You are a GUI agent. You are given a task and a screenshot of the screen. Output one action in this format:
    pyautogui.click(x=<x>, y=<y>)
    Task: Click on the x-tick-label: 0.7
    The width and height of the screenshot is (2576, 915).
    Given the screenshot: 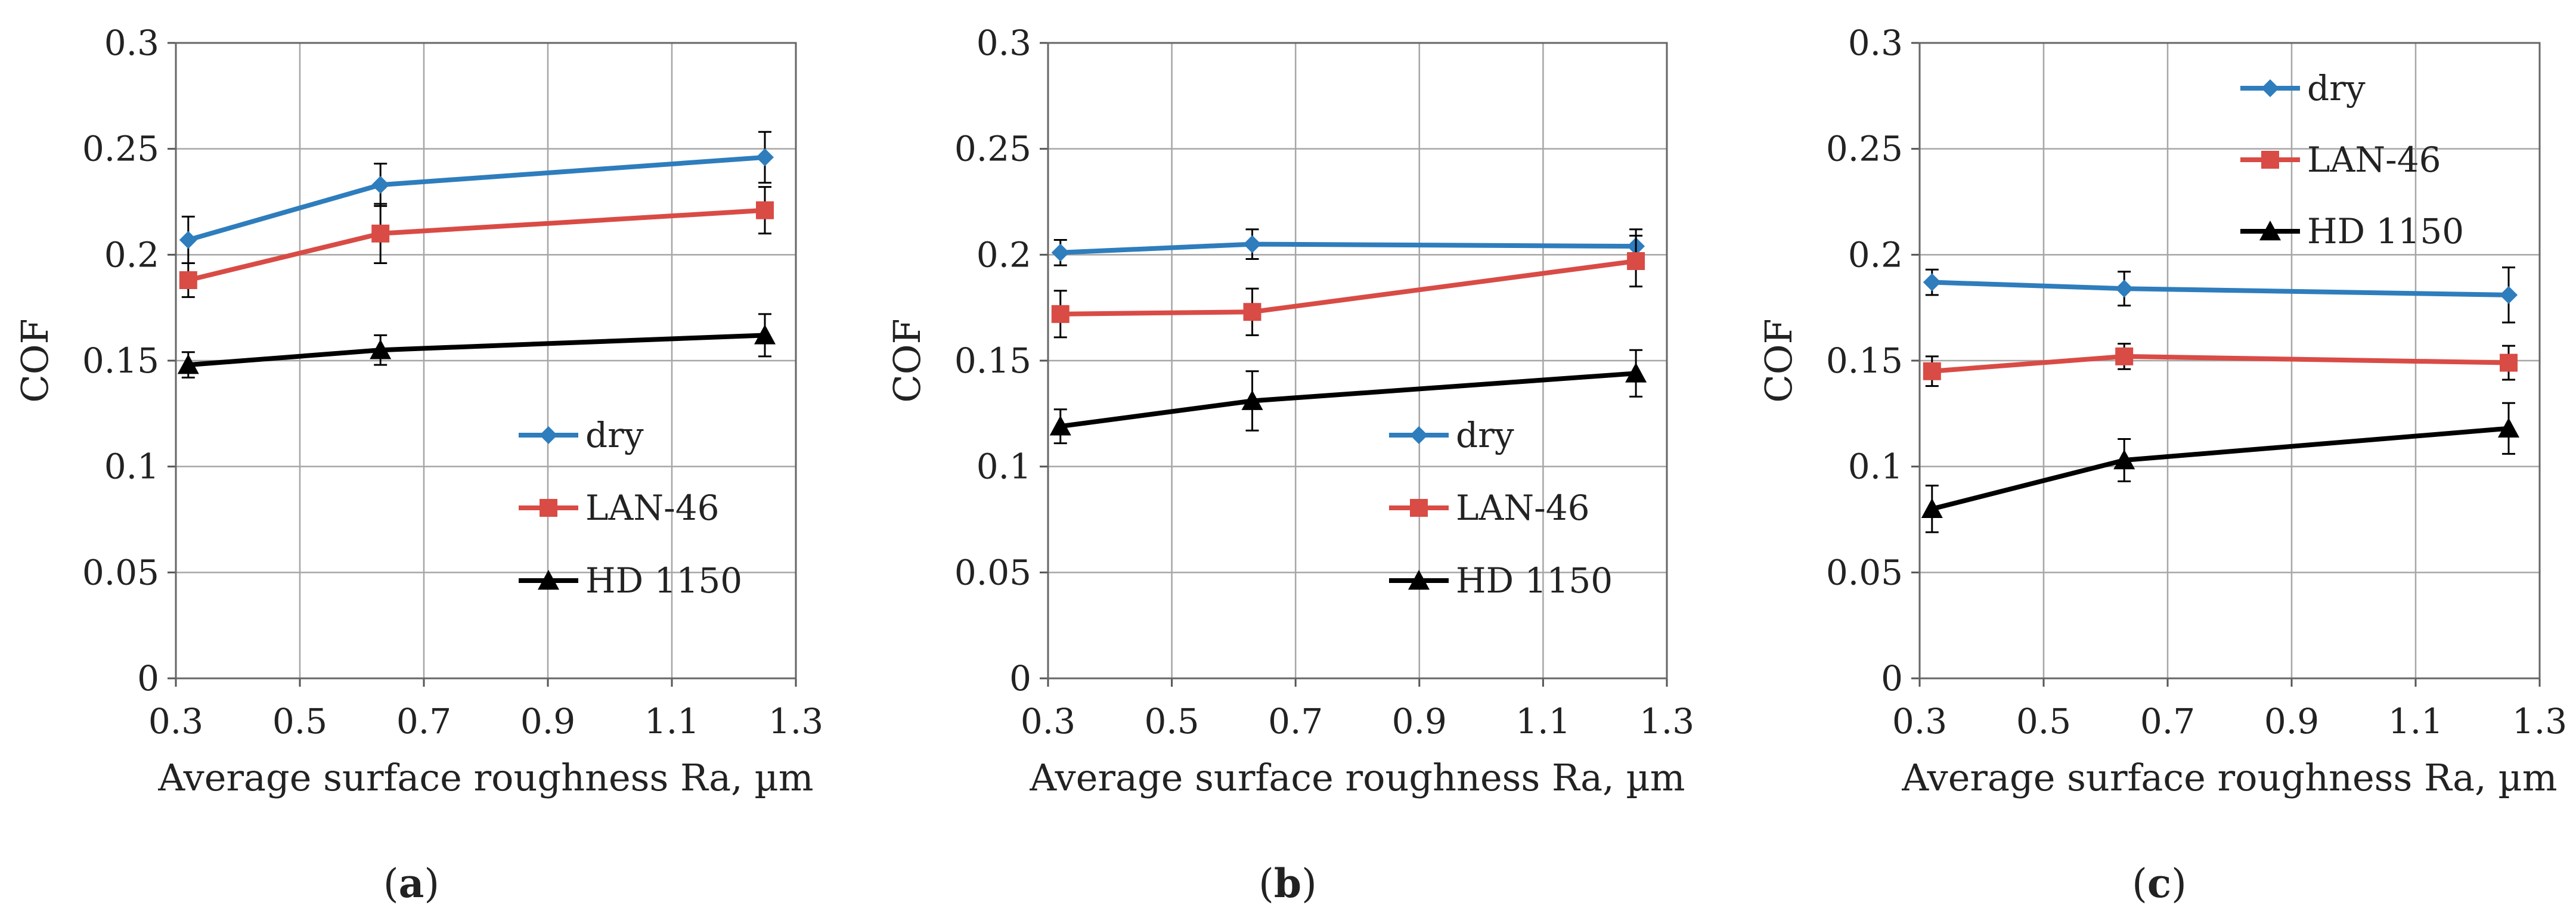 What is the action you would take?
    pyautogui.click(x=2167, y=721)
    